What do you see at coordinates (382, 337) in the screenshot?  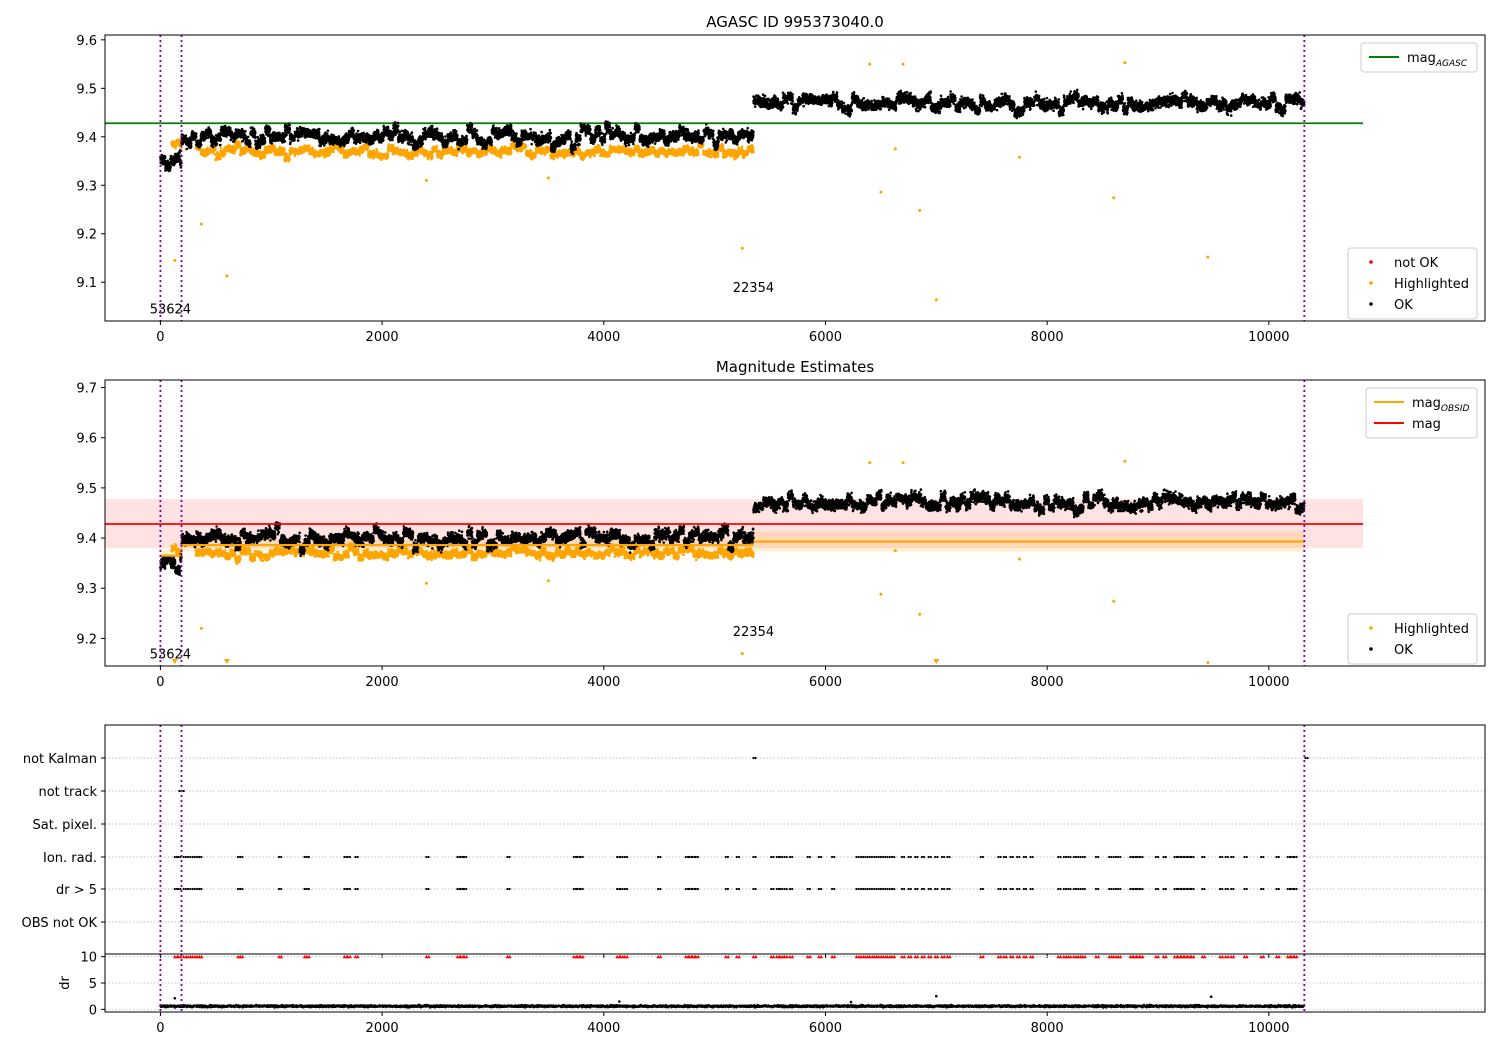 I see `p1-xtick-label: 2000` at bounding box center [382, 337].